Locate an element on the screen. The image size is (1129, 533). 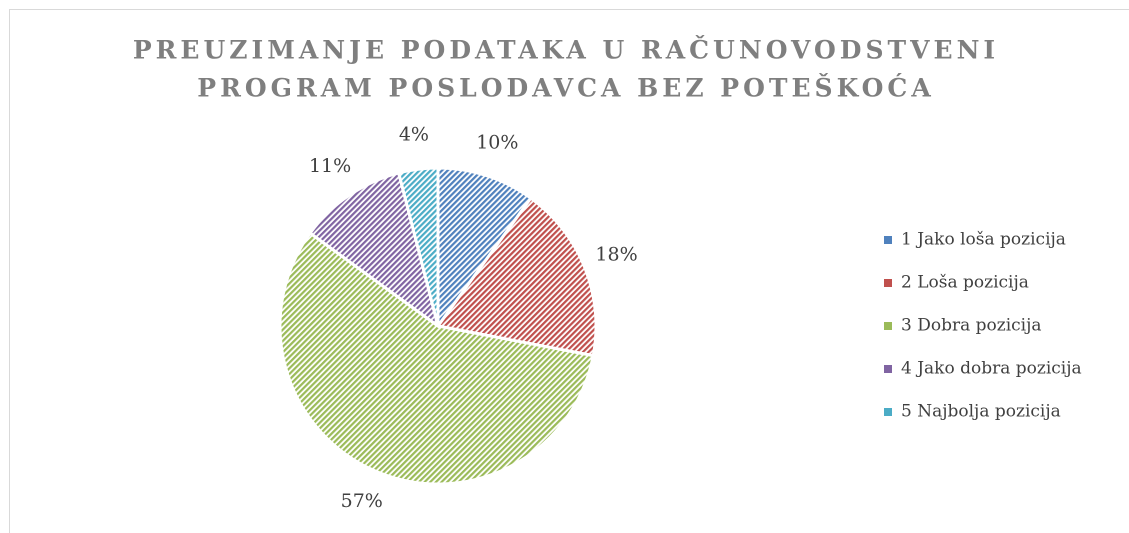
data-label: 4% is located at coordinates (414, 135).